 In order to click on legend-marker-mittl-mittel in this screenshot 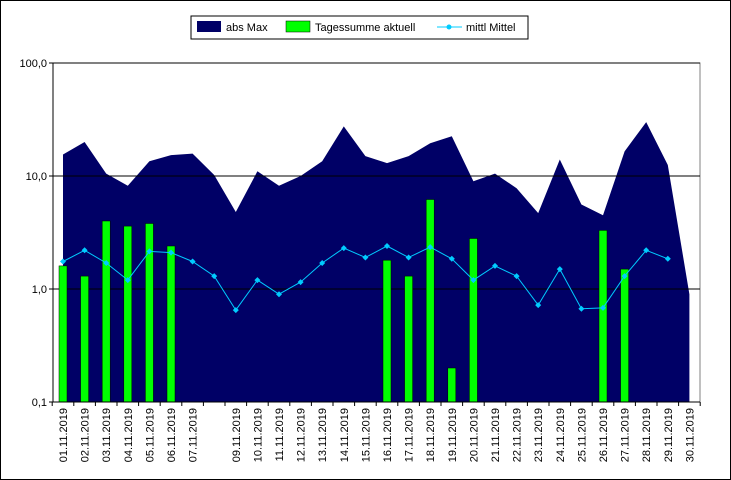, I will do `click(449, 27)`.